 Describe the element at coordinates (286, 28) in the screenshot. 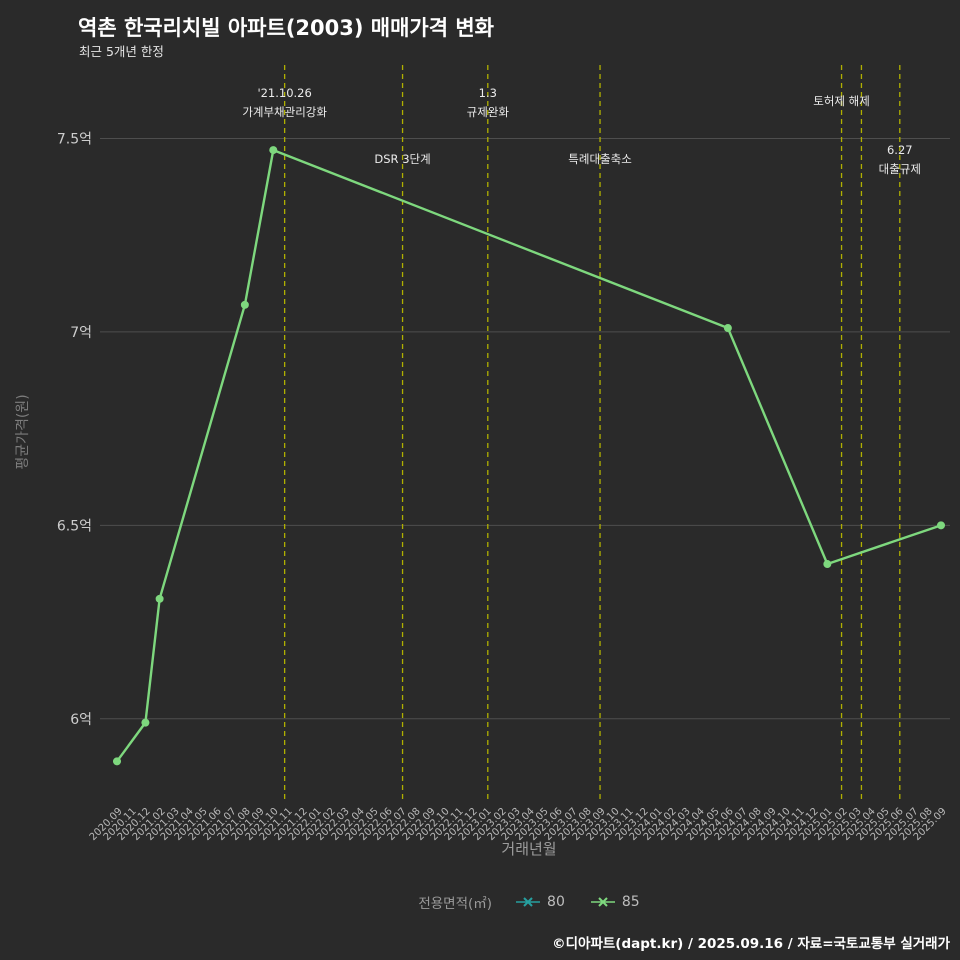

I see `chart-title: 역촌 한국리치빌 아파트(2003) 매매가격 변화` at that location.